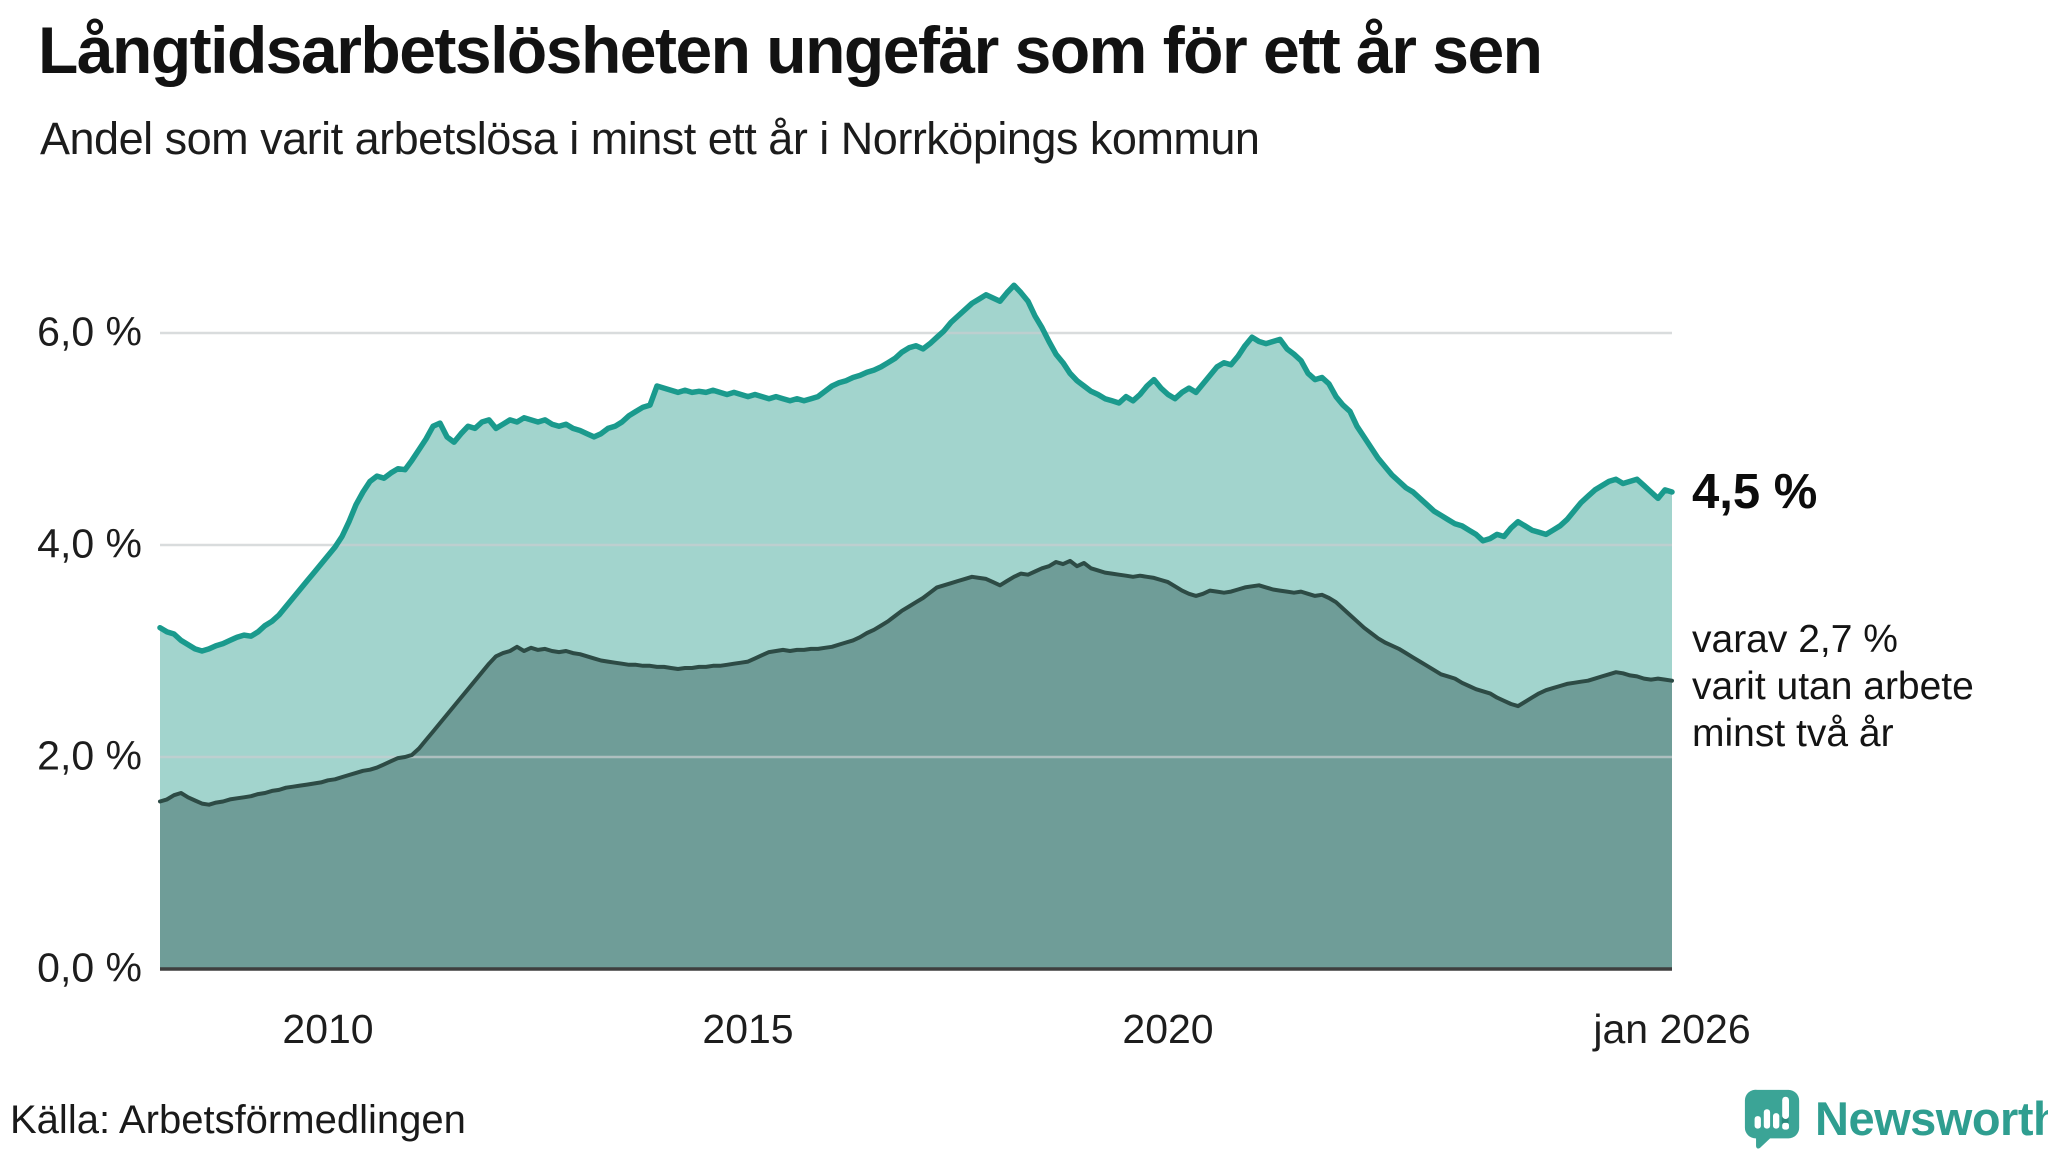 Image resolution: width=2048 pixels, height=1152 pixels. I want to click on annotation-line: minst två år, so click(1793, 733).